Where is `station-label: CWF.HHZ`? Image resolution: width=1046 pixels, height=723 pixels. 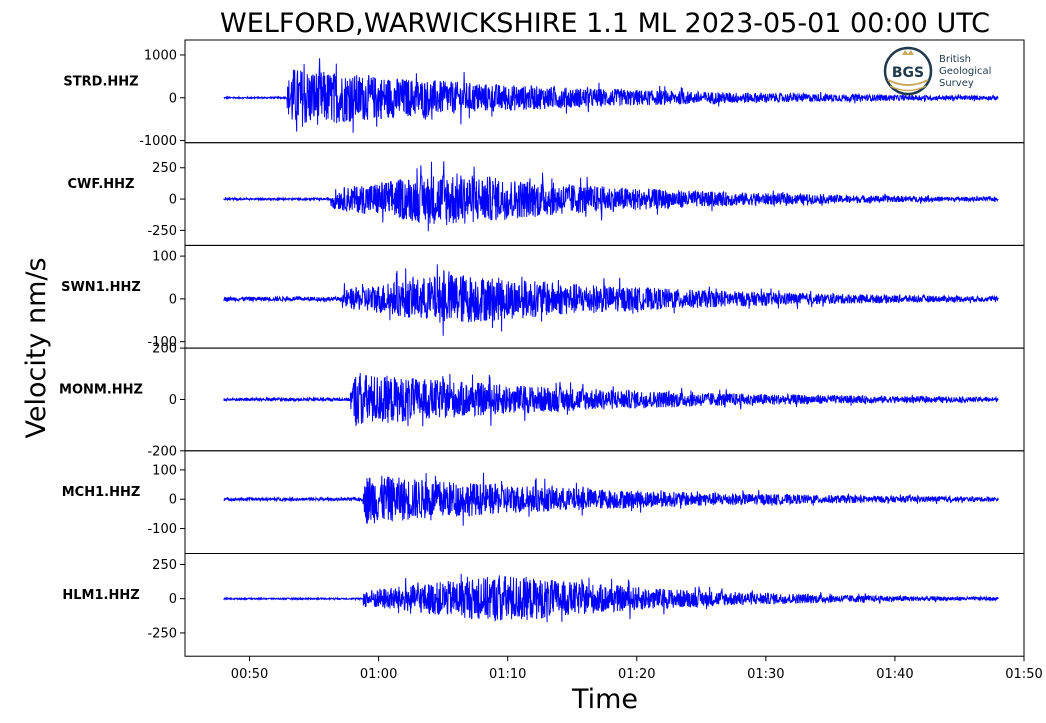
station-label: CWF.HHZ is located at coordinates (101, 184).